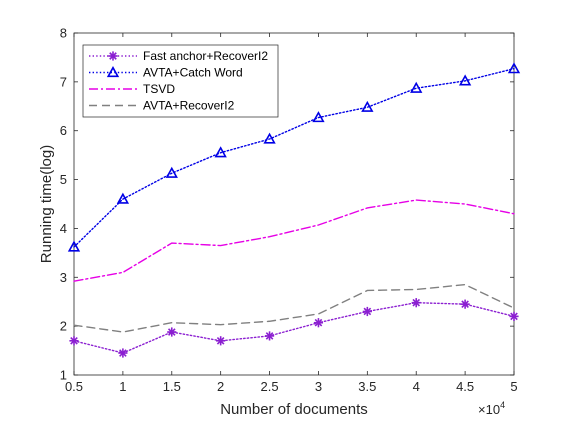 This screenshot has width=568, height=421. Describe the element at coordinates (63, 375) in the screenshot. I see `y-tick-label: 1` at that location.